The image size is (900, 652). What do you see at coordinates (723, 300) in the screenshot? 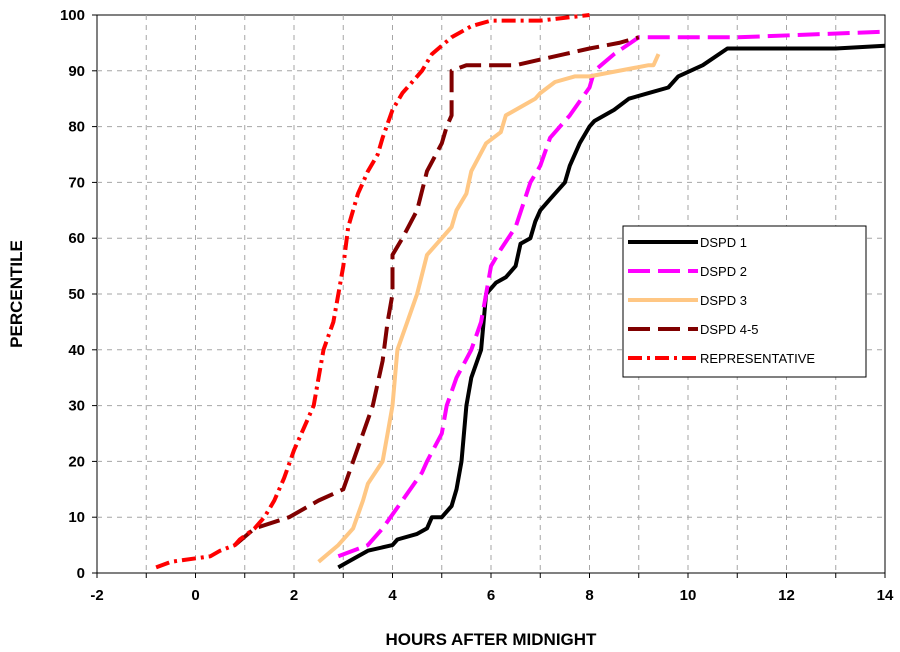
I see `legend-label-3: DSPD 3` at bounding box center [723, 300].